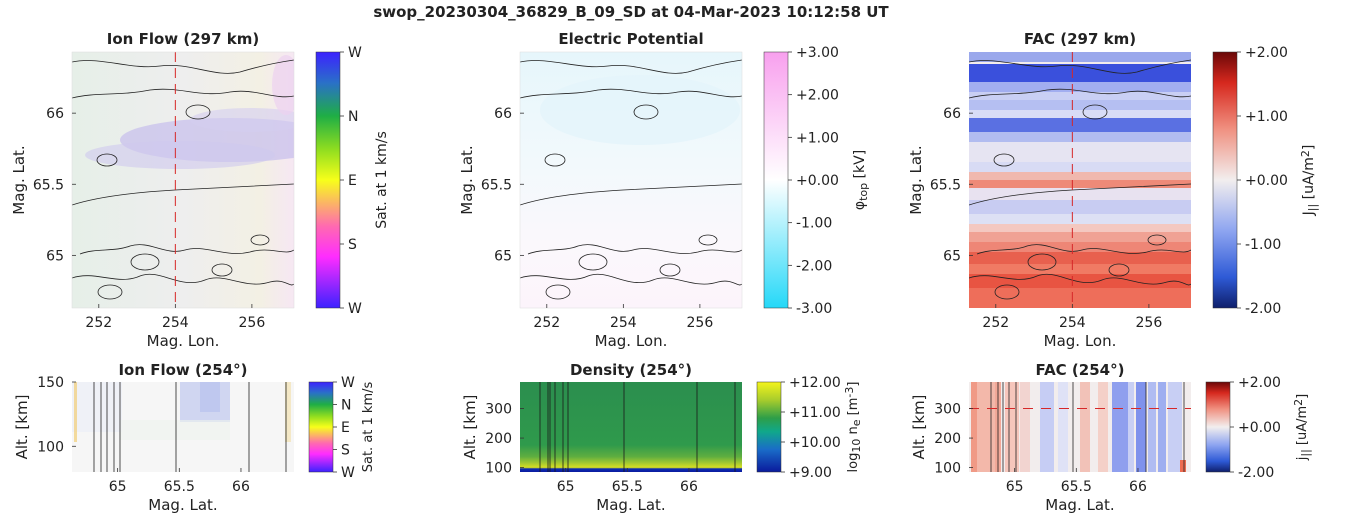 The image size is (1350, 525). What do you see at coordinates (815, 383) in the screenshot?
I see `colorbar-tick-label: +12.00` at bounding box center [815, 383].